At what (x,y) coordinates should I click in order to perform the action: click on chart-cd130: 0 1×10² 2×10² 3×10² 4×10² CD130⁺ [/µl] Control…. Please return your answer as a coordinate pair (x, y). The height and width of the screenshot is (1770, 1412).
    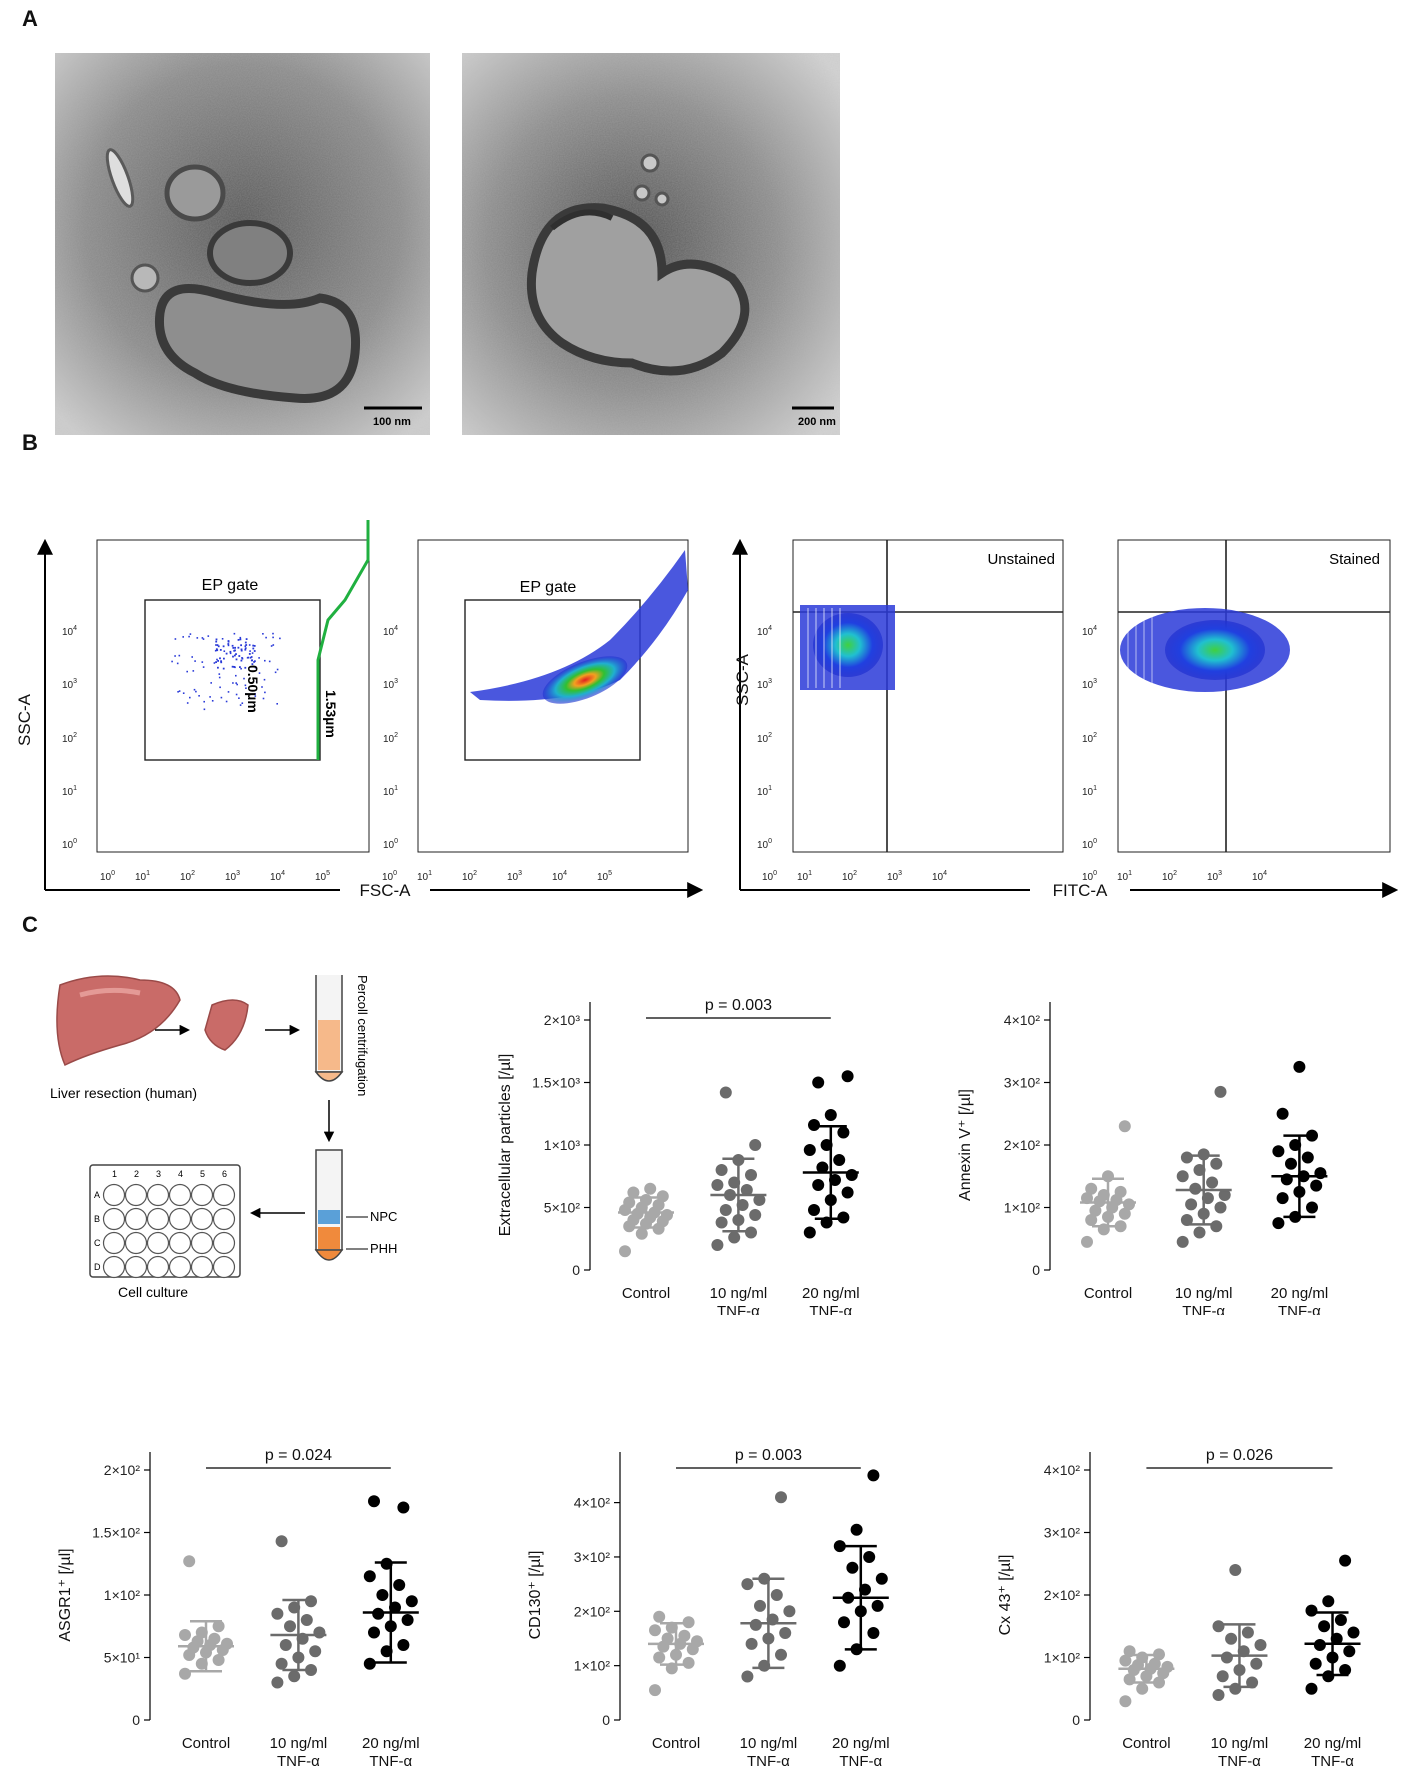
    Looking at the image, I should click on (708, 1608).